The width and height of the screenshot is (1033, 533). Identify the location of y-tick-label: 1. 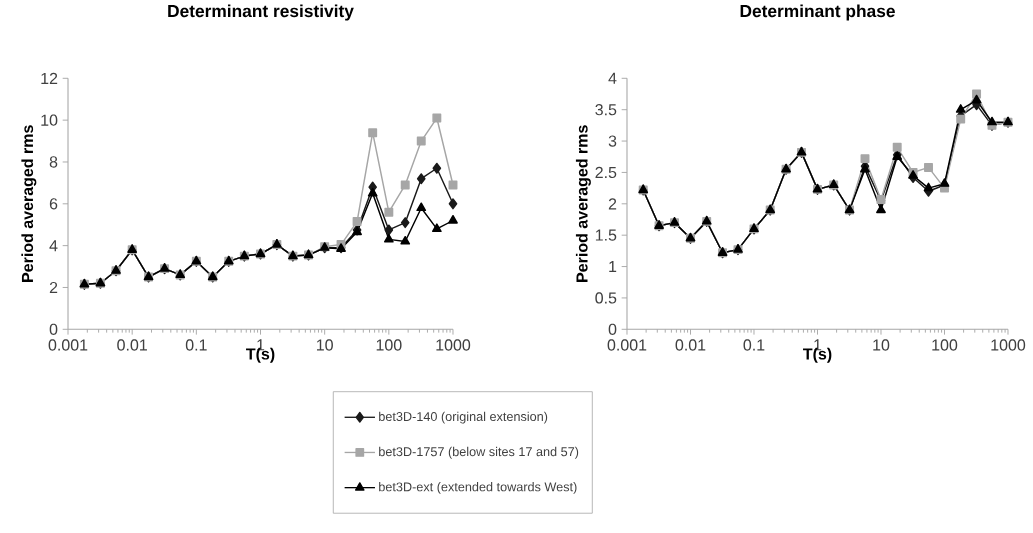
(613, 266).